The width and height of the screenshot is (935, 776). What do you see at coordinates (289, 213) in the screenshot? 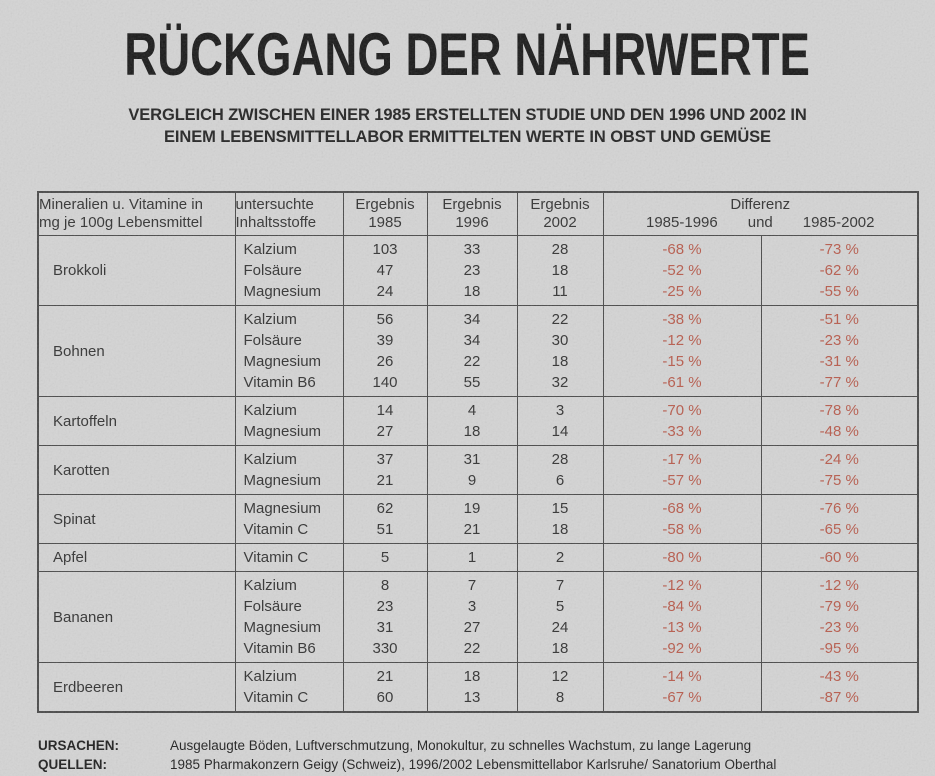
I see `header-nutrient-column: untersuchte Inhaltsstoffe` at bounding box center [289, 213].